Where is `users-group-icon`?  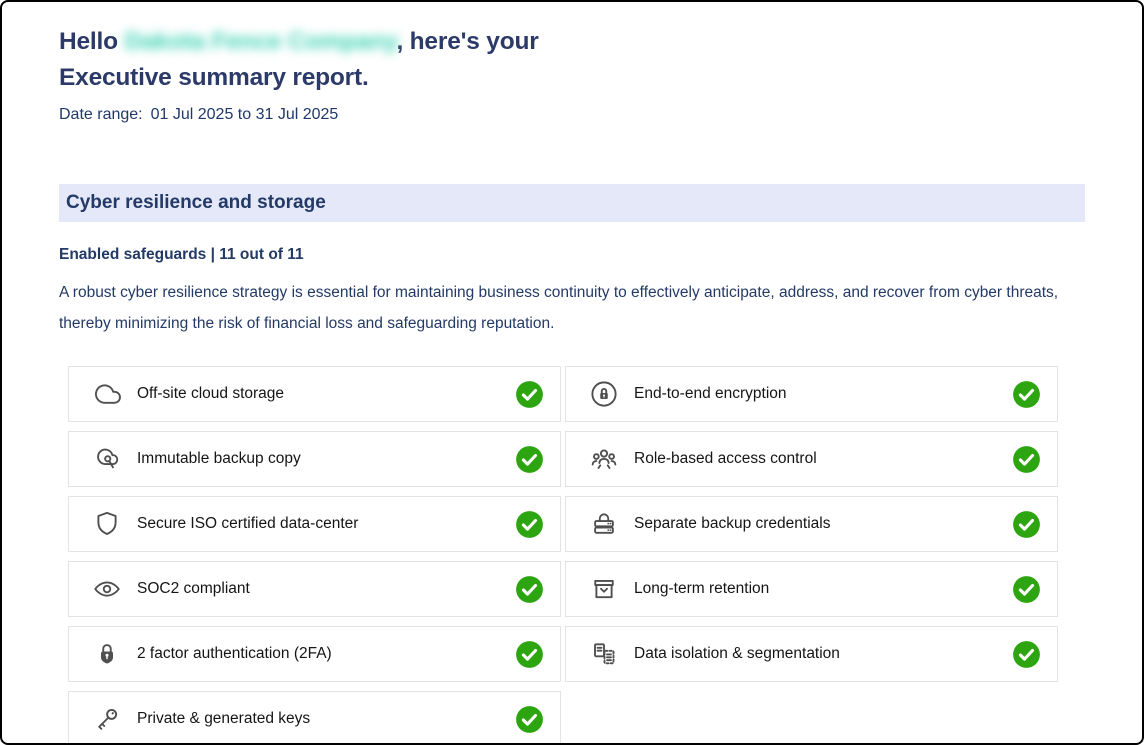
users-group-icon is located at coordinates (604, 459).